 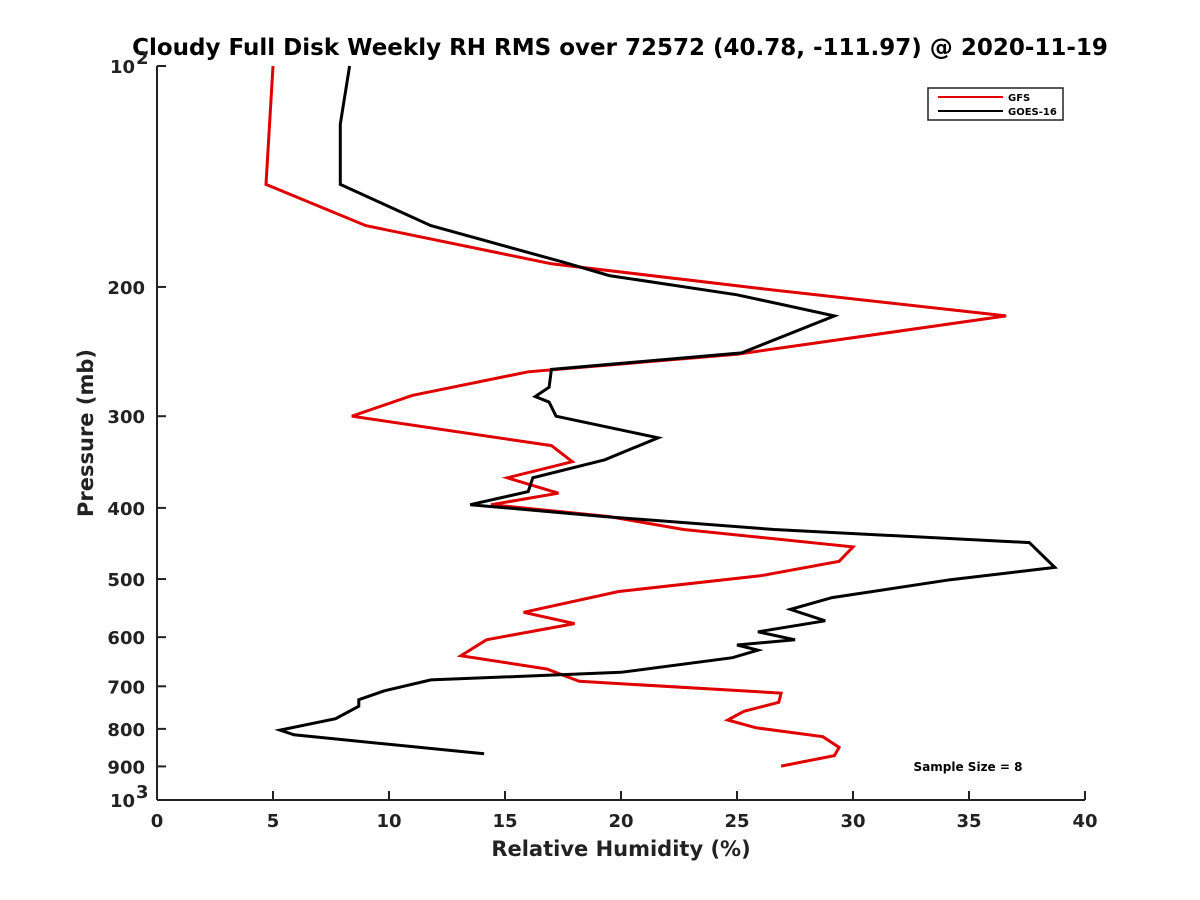 I want to click on x-tick-label-8: 40, so click(x=1084, y=821).